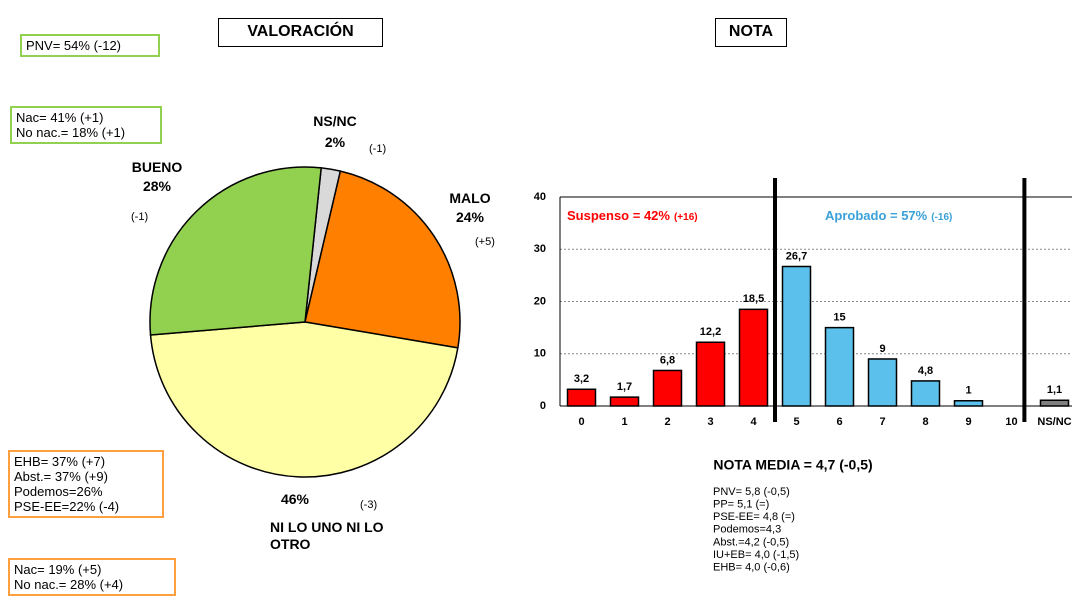 The width and height of the screenshot is (1072, 601). Describe the element at coordinates (581, 422) in the screenshot. I see `x-tick-label: 0` at that location.